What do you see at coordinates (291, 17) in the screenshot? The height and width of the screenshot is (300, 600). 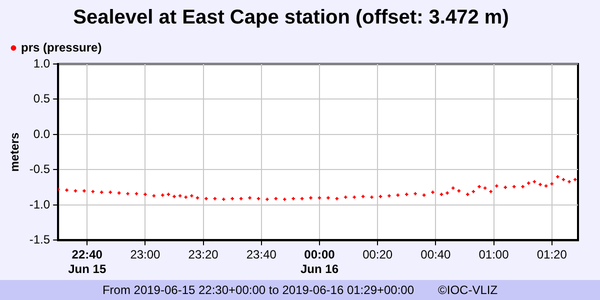 I see `chart-title: Sealevel at East Cape station (offset: 3.472 m)` at bounding box center [291, 17].